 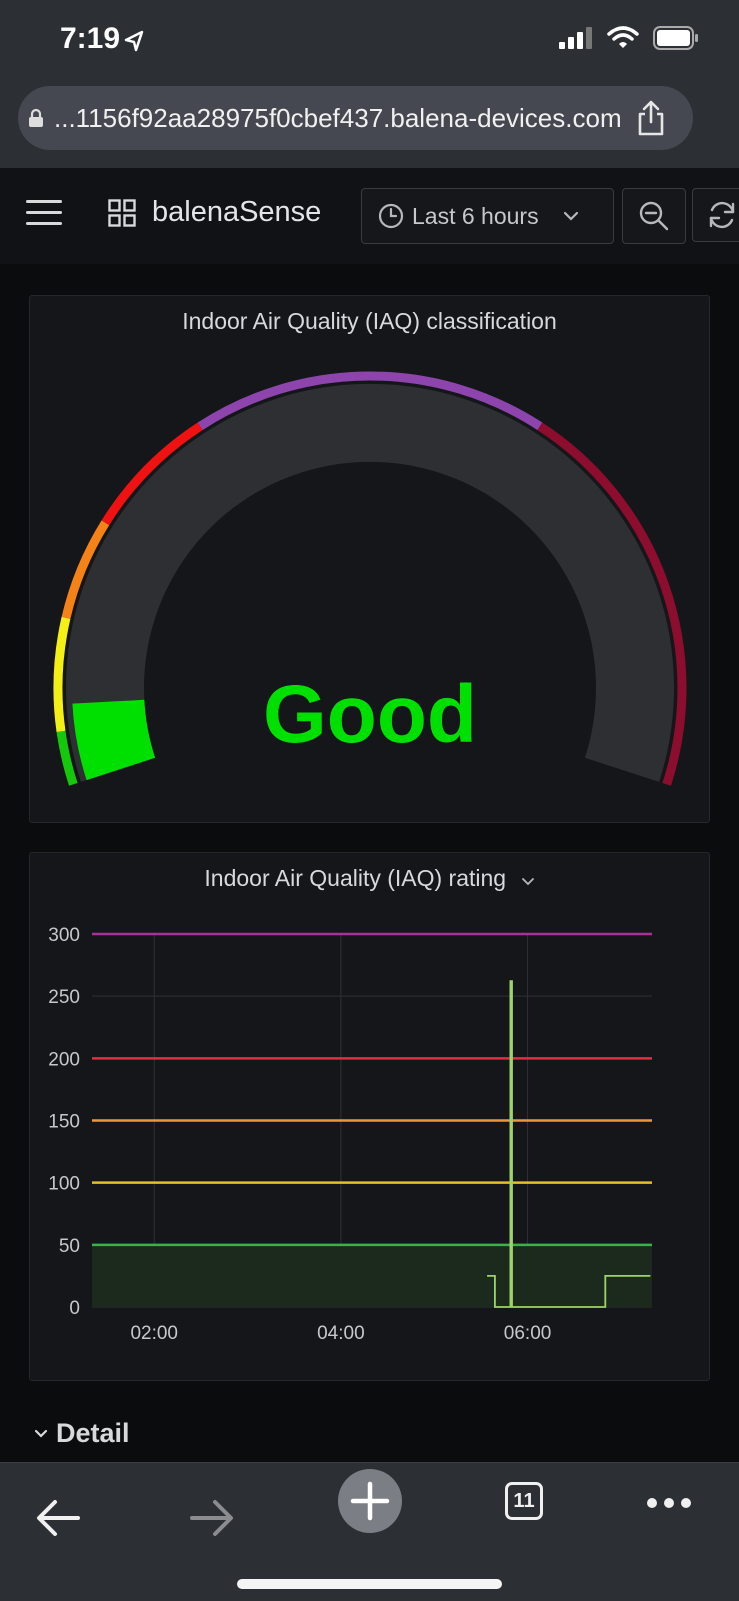 I want to click on y-tick-label: 300, so click(x=64, y=935).